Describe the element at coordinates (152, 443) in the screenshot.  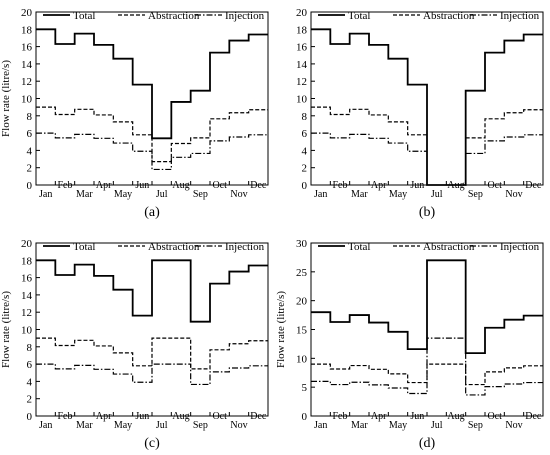
I see `panel-label: (c)` at that location.